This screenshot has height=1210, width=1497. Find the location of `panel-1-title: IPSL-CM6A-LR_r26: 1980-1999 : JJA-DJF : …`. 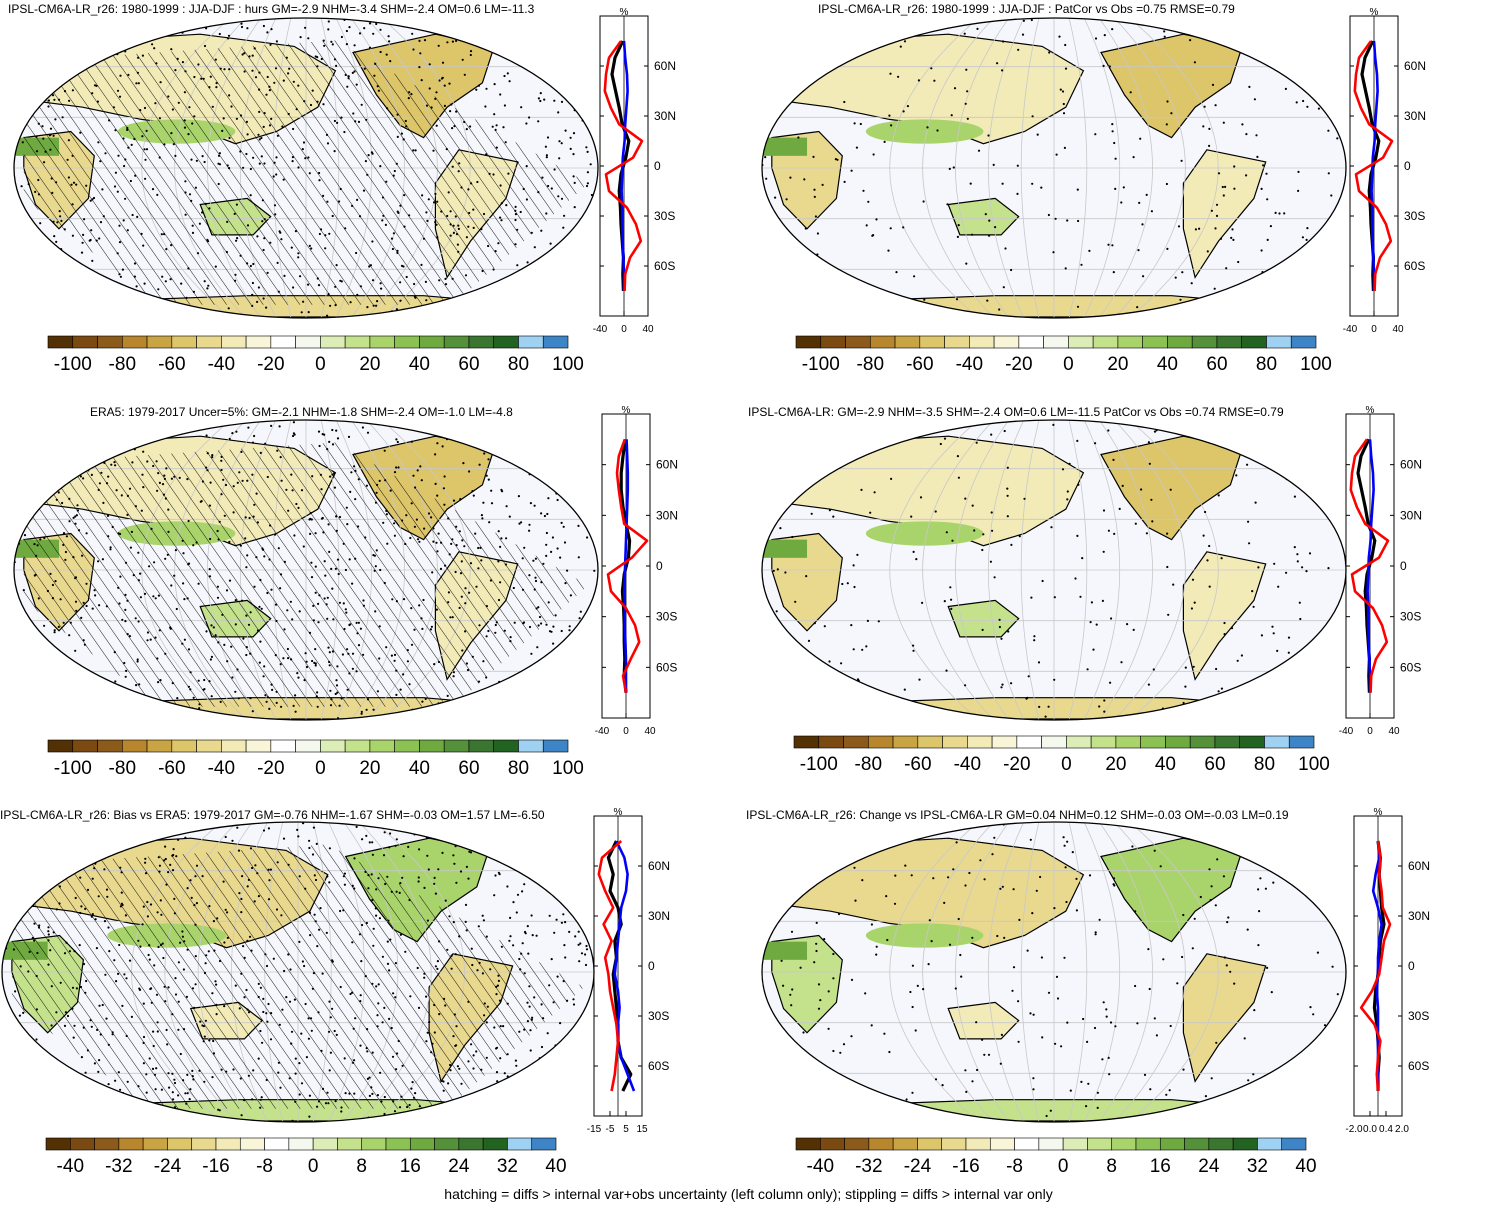

panel-1-title: IPSL-CM6A-LR_r26: 1980-1999 : JJA-DJF : … is located at coordinates (271, 9).